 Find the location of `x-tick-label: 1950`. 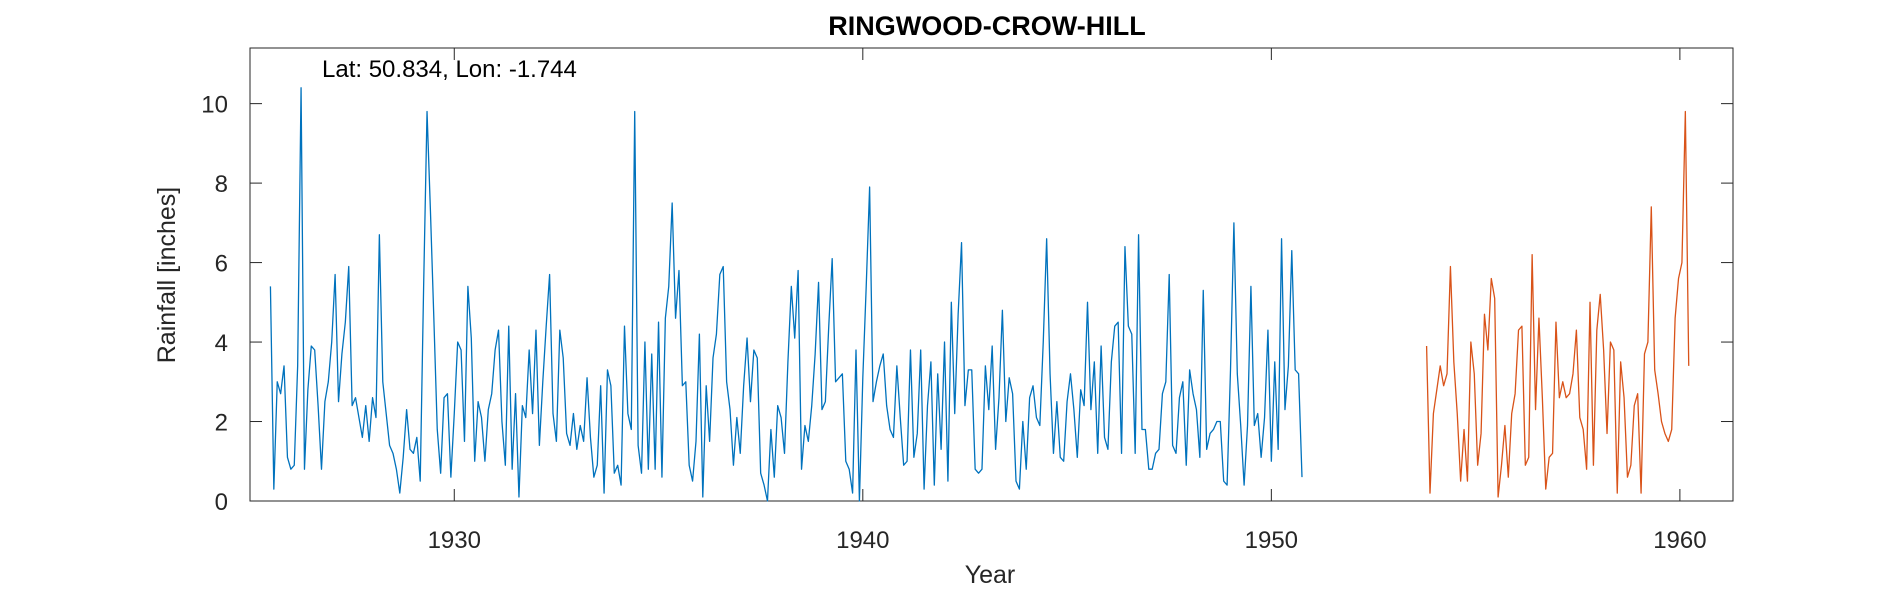

x-tick-label: 1950 is located at coordinates (1271, 540).